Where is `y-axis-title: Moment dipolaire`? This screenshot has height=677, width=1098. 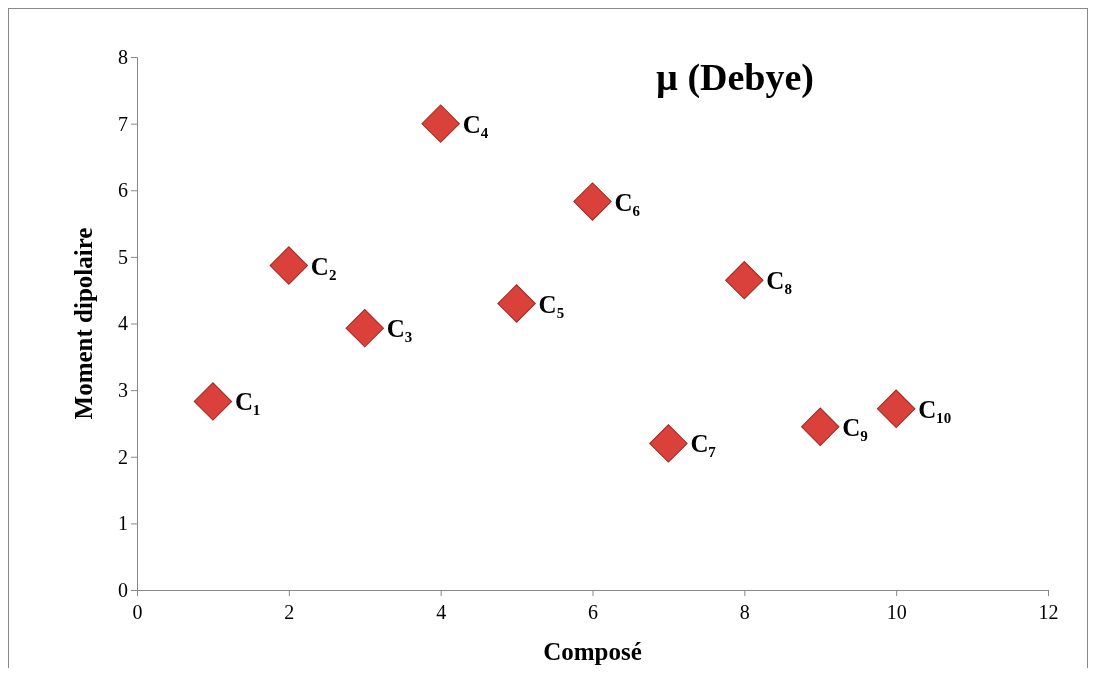 y-axis-title: Moment dipolaire is located at coordinates (83, 323).